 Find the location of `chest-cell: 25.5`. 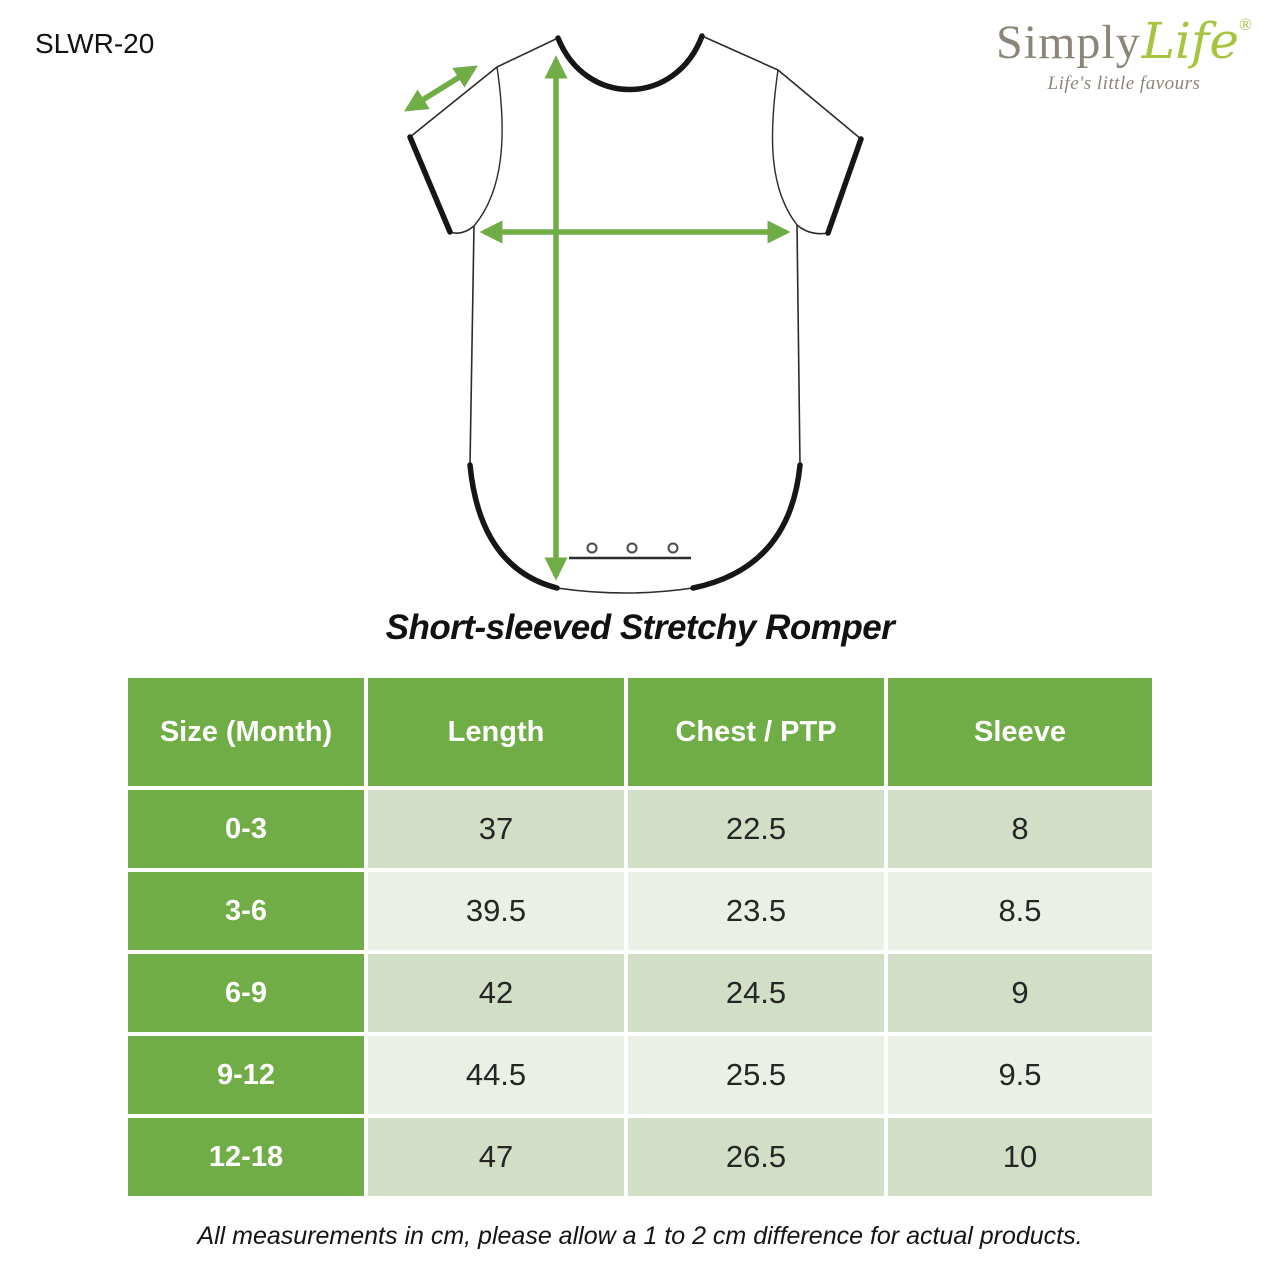

chest-cell: 25.5 is located at coordinates (756, 1075).